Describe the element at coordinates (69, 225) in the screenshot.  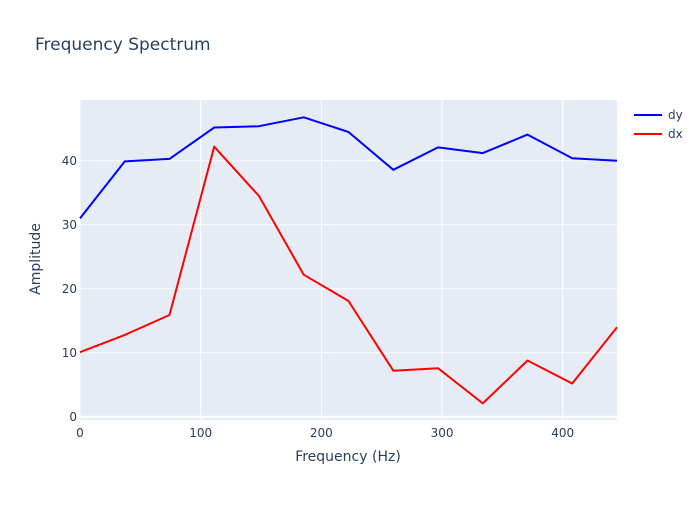
I see `y-tick-label: 30` at that location.